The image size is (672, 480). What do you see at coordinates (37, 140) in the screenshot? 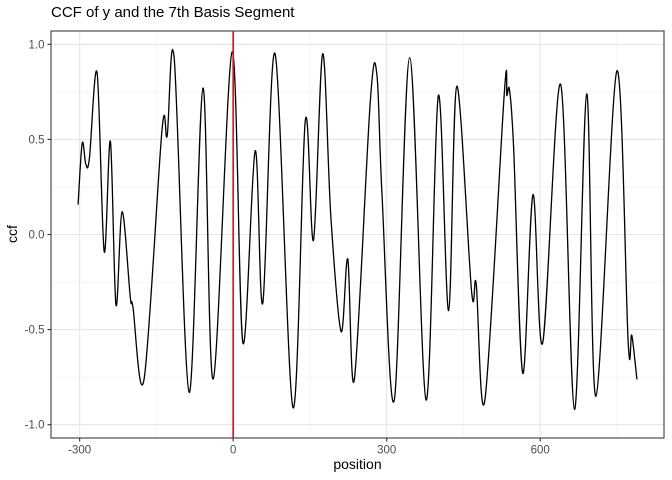
I see `y-tick-label: 0.5` at bounding box center [37, 140].